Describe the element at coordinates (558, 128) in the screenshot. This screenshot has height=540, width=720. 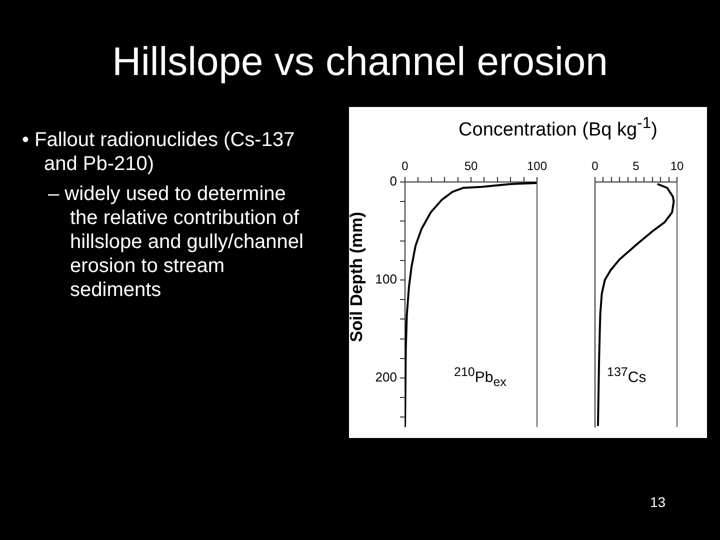
I see `x-axis-title: Concentration (Bq kg$^{-1}$)` at that location.